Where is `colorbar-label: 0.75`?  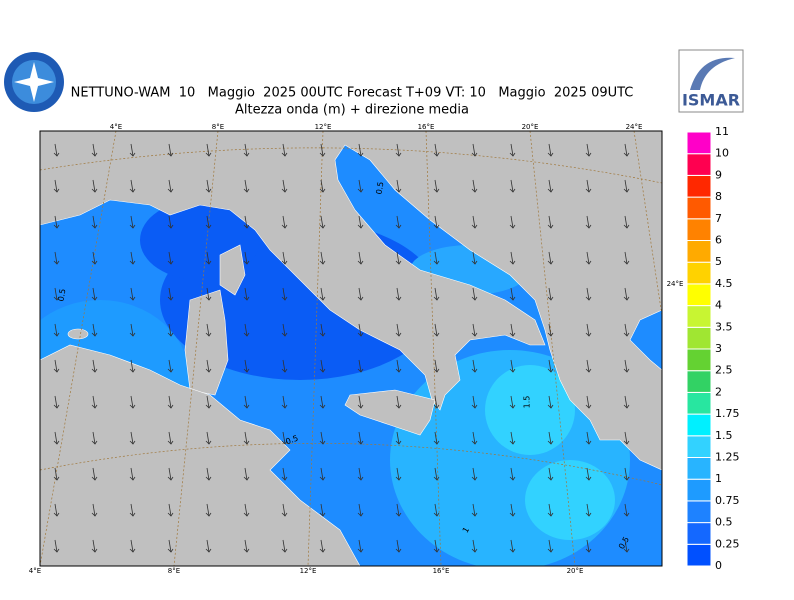 colorbar-label: 0.75 is located at coordinates (727, 500).